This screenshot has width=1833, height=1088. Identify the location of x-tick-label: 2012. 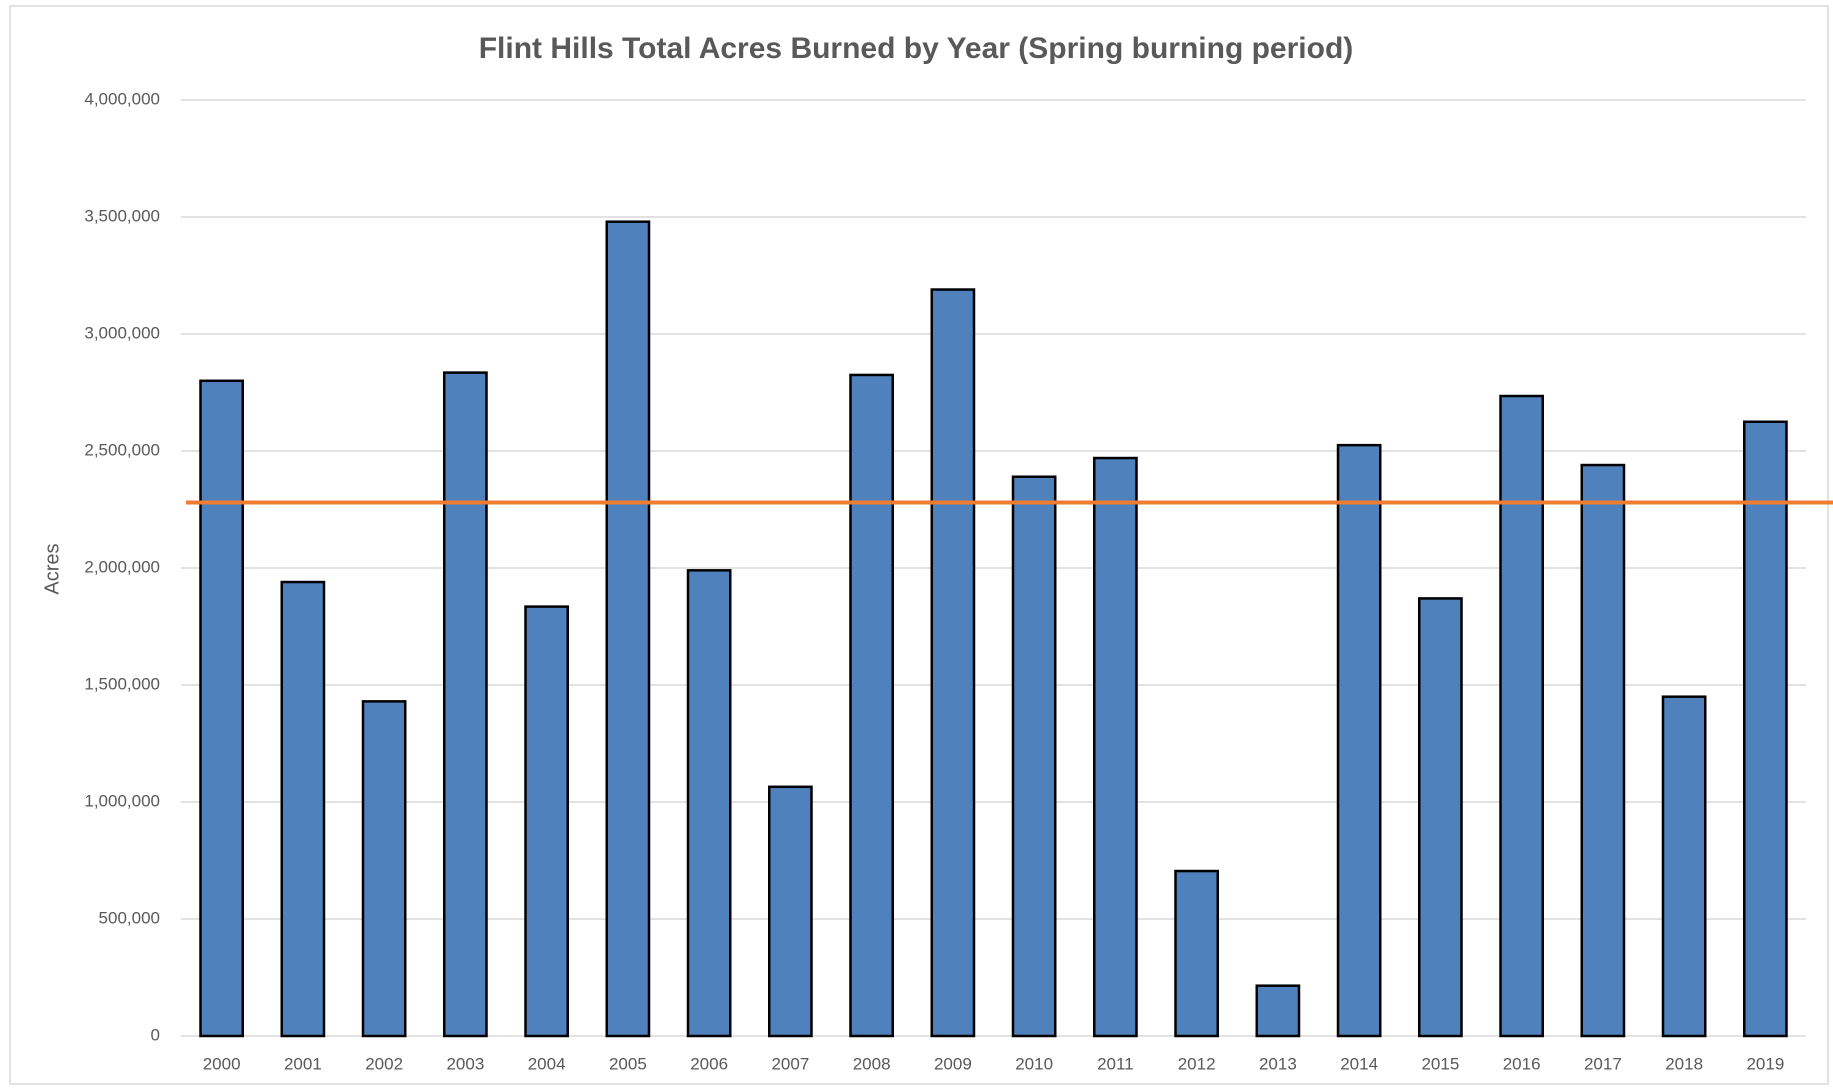
(1197, 1063).